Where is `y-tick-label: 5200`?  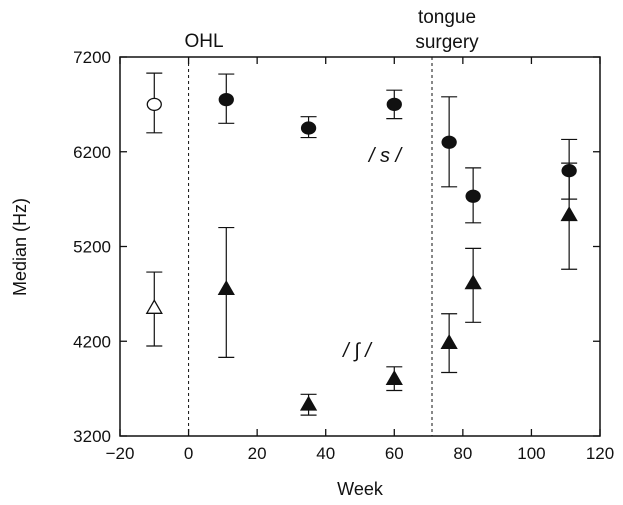
y-tick-label: 5200 is located at coordinates (92, 247).